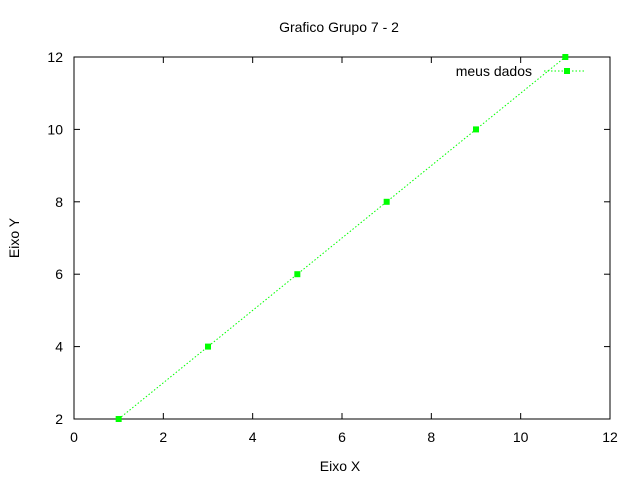 The width and height of the screenshot is (640, 480). I want to click on legend: meus dados, so click(521, 71).